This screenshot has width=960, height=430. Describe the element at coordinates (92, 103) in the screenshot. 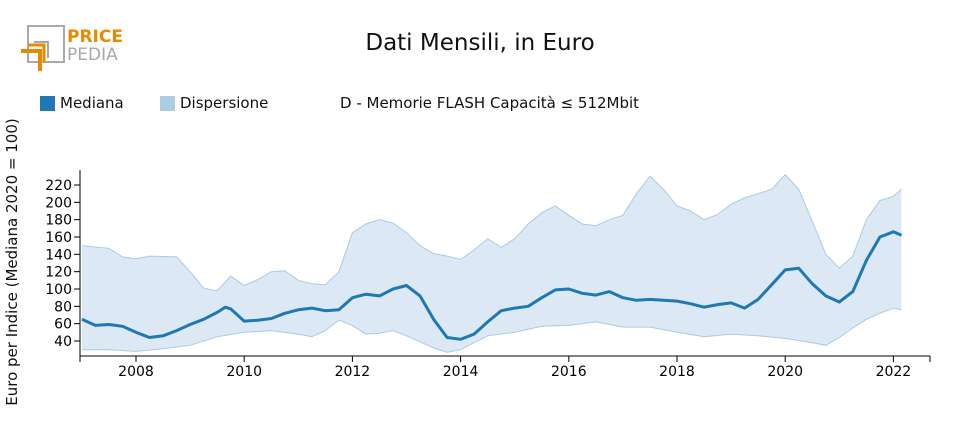

I see `legend-label: Mediana` at that location.